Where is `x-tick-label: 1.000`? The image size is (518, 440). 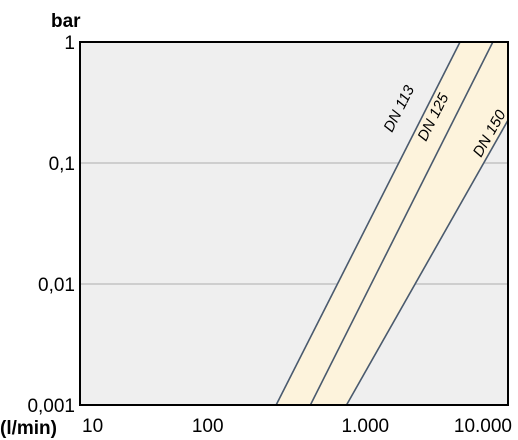 x-tick-label: 1.000 is located at coordinates (366, 426).